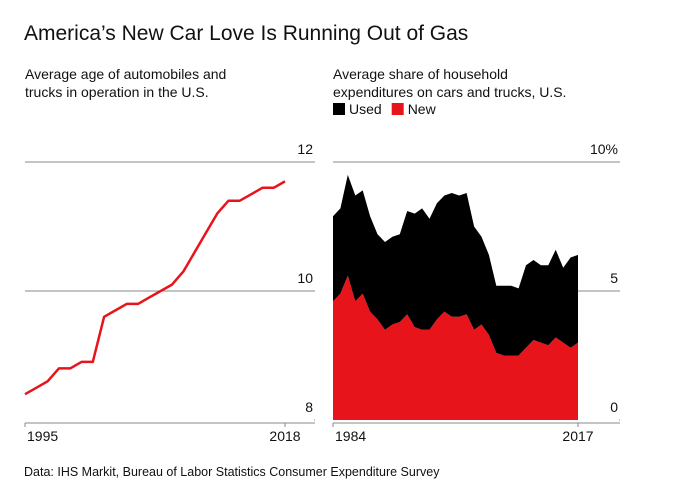 This screenshot has height=495, width=691. I want to click on subtitle: trucks in operation in the U.S., so click(117, 92).